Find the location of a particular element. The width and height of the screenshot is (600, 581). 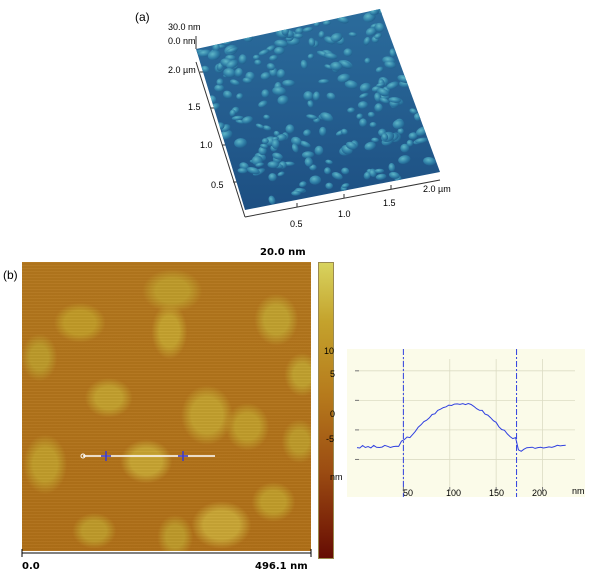

profile-x-tick: 200 is located at coordinates (540, 493).